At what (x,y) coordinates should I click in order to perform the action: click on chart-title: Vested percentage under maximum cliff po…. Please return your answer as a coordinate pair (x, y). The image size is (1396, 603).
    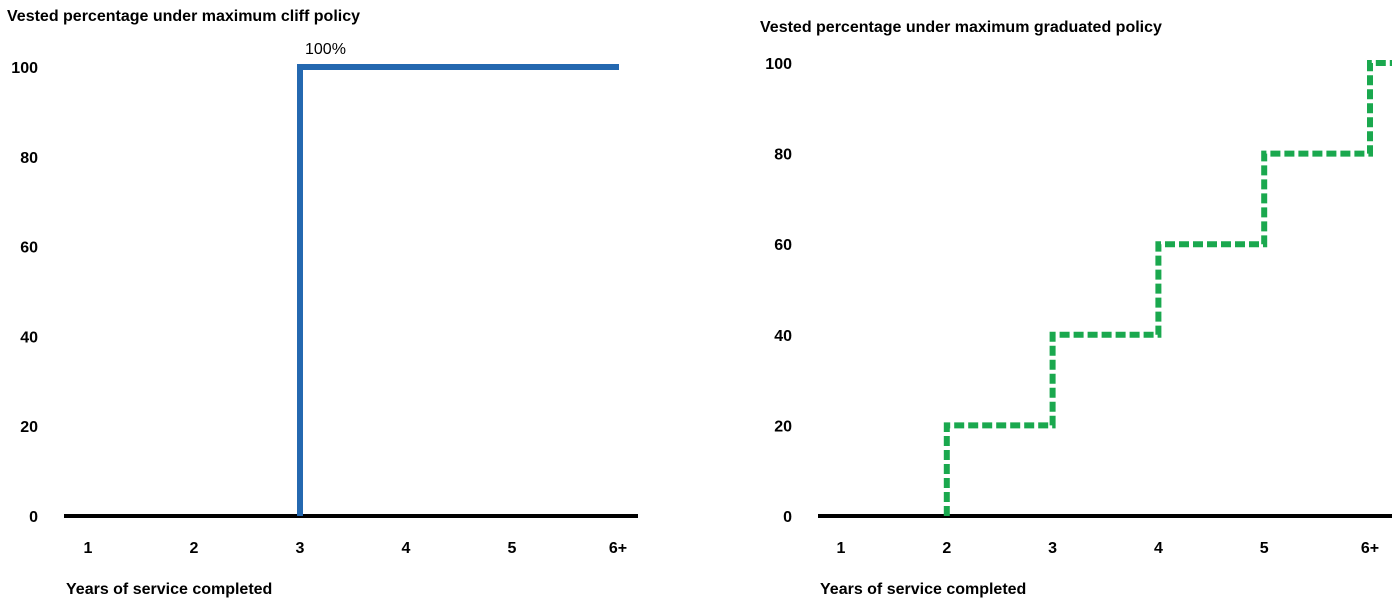
    Looking at the image, I should click on (183, 16).